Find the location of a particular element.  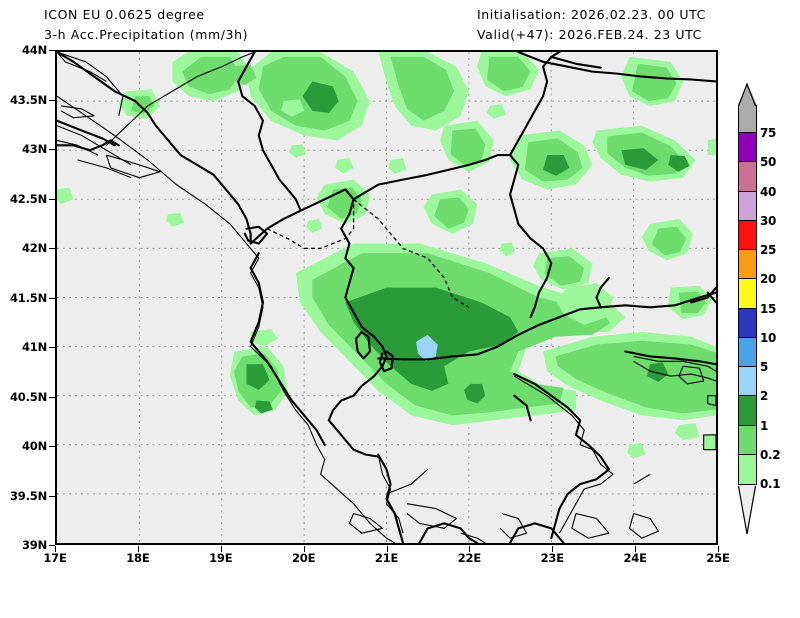

colorbar-tick-label: 20 is located at coordinates (768, 279).